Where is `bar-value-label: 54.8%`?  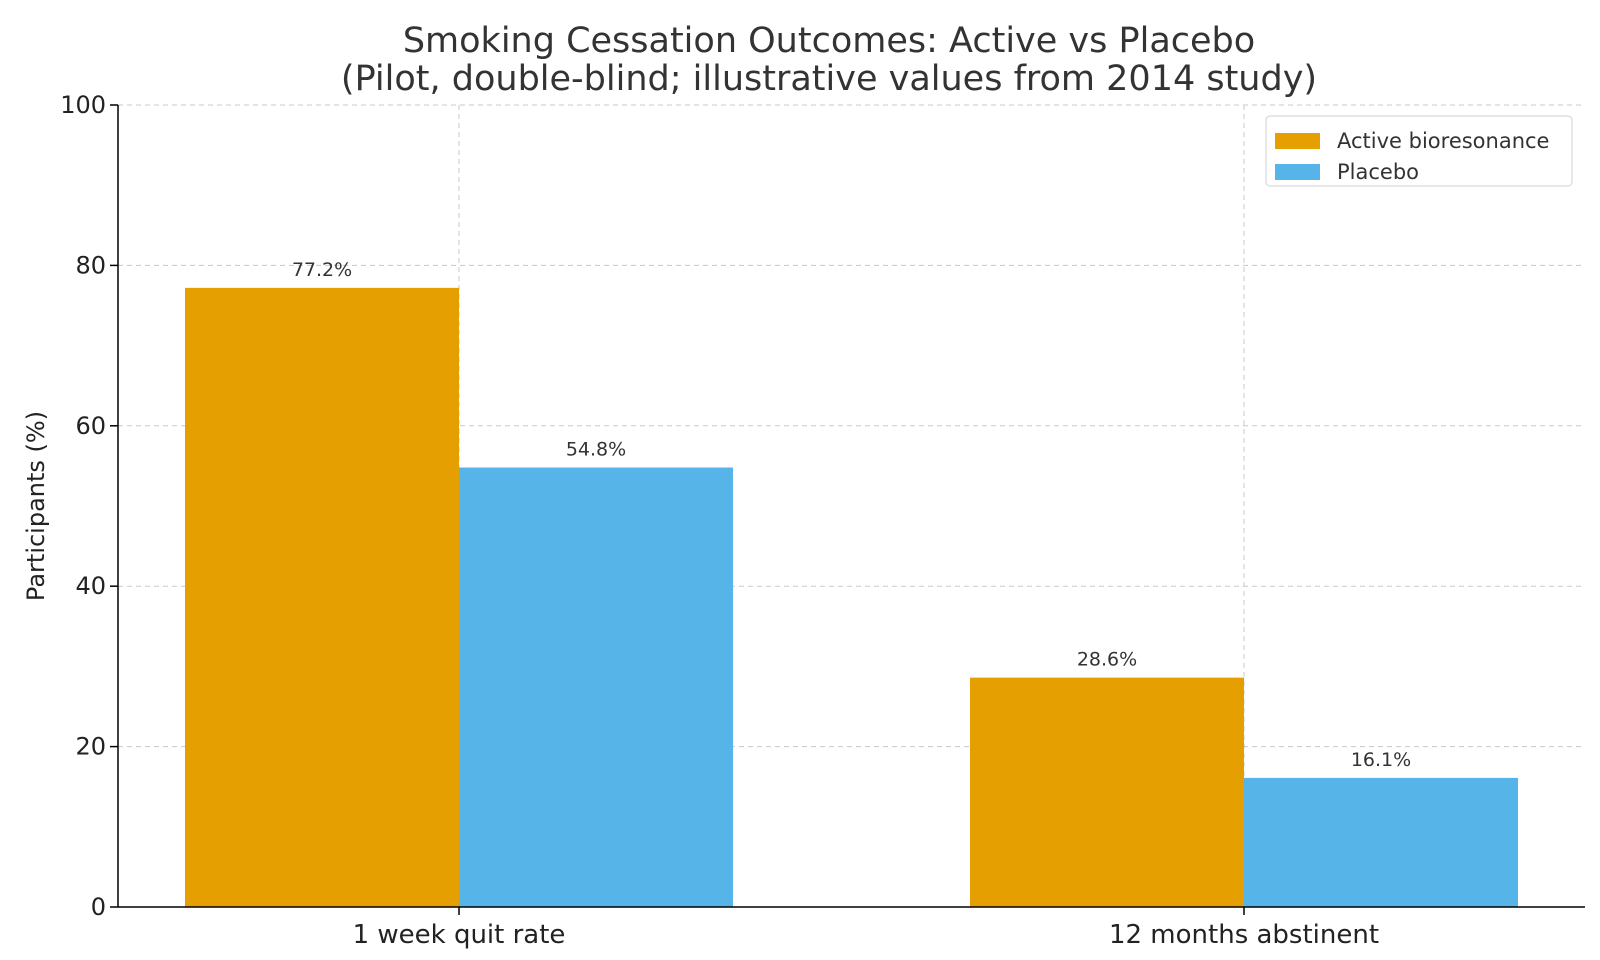 bar-value-label: 54.8% is located at coordinates (596, 450).